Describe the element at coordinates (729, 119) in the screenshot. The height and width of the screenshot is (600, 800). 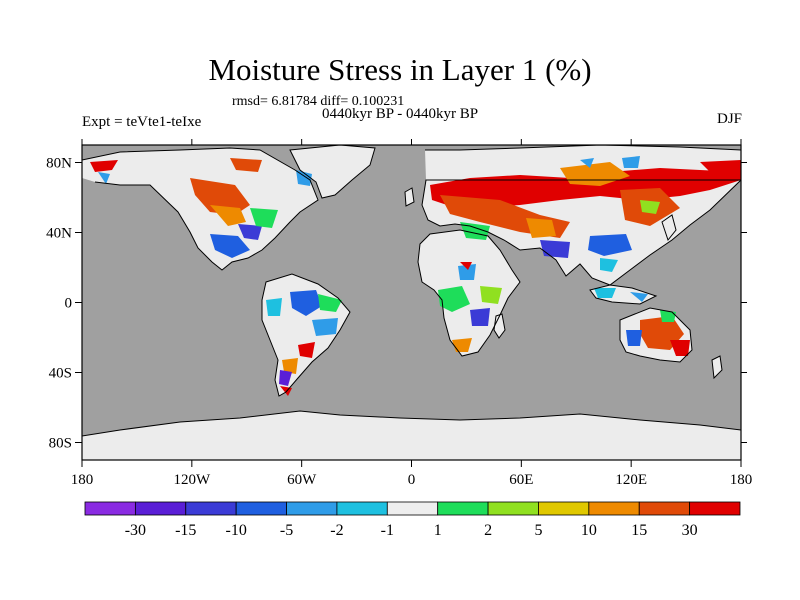
I see `season-label: DJF` at that location.